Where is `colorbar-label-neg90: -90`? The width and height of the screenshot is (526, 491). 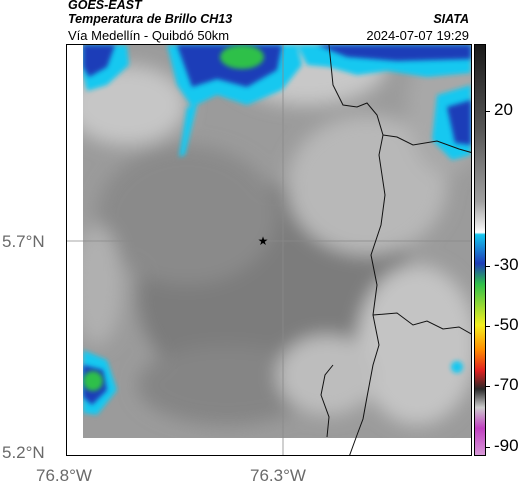
colorbar-label-neg90: -90 is located at coordinates (506, 445).